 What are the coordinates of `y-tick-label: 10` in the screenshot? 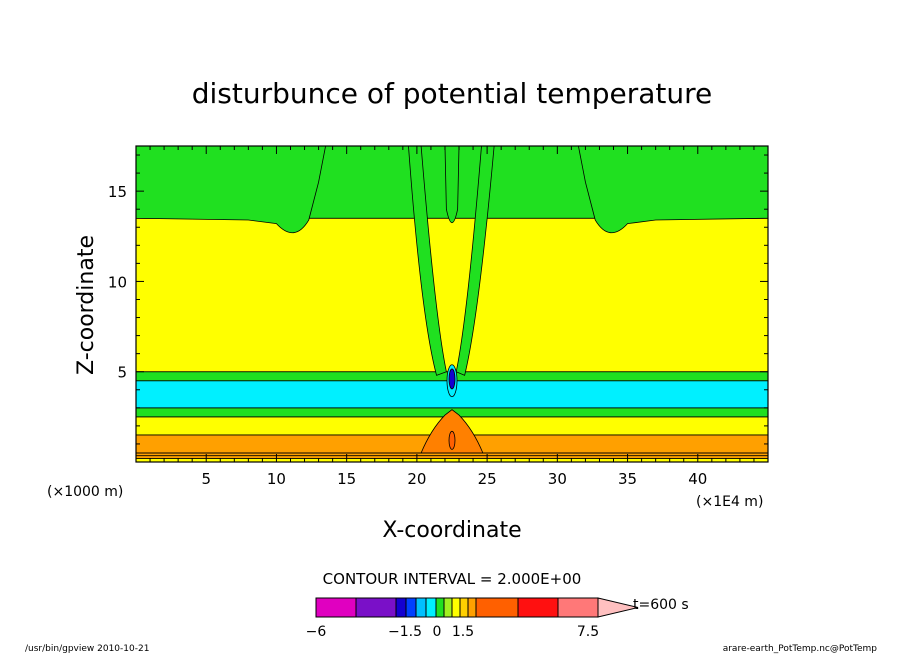 It's located at (117, 282).